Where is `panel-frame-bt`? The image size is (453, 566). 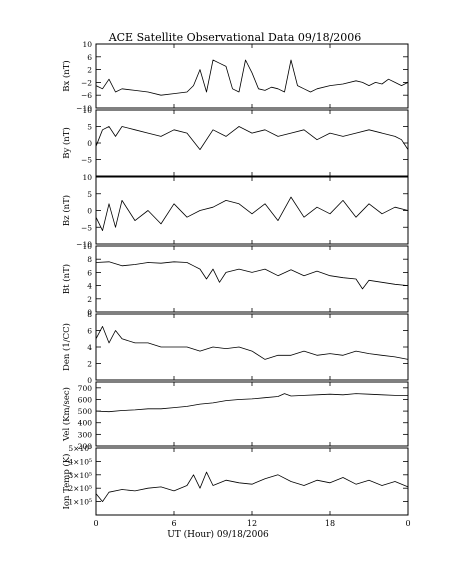
panel-frame-bt is located at coordinates (252, 279).